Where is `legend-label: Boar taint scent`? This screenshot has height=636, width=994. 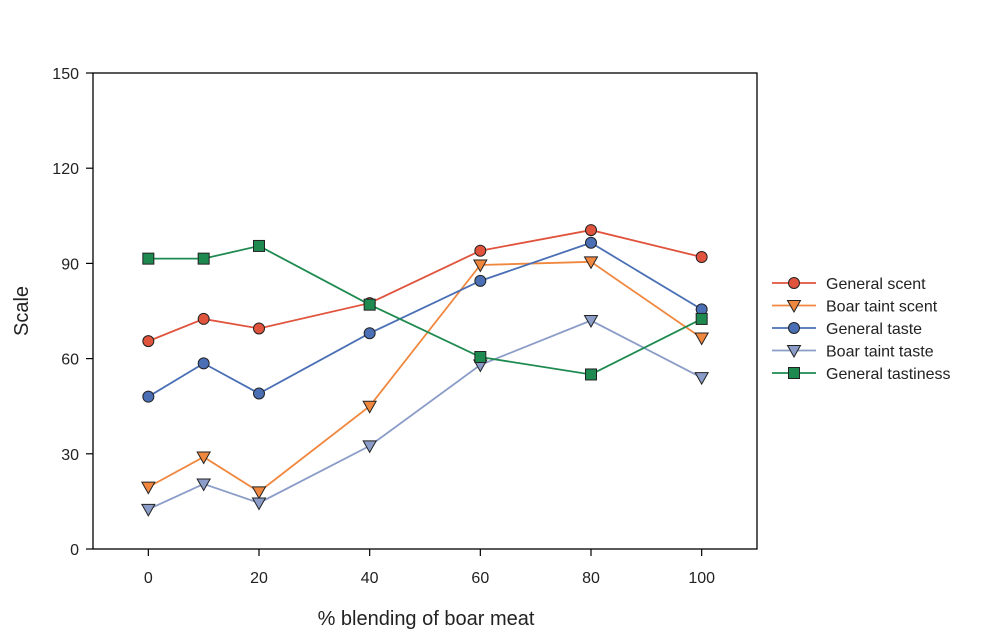 legend-label: Boar taint scent is located at coordinates (882, 307).